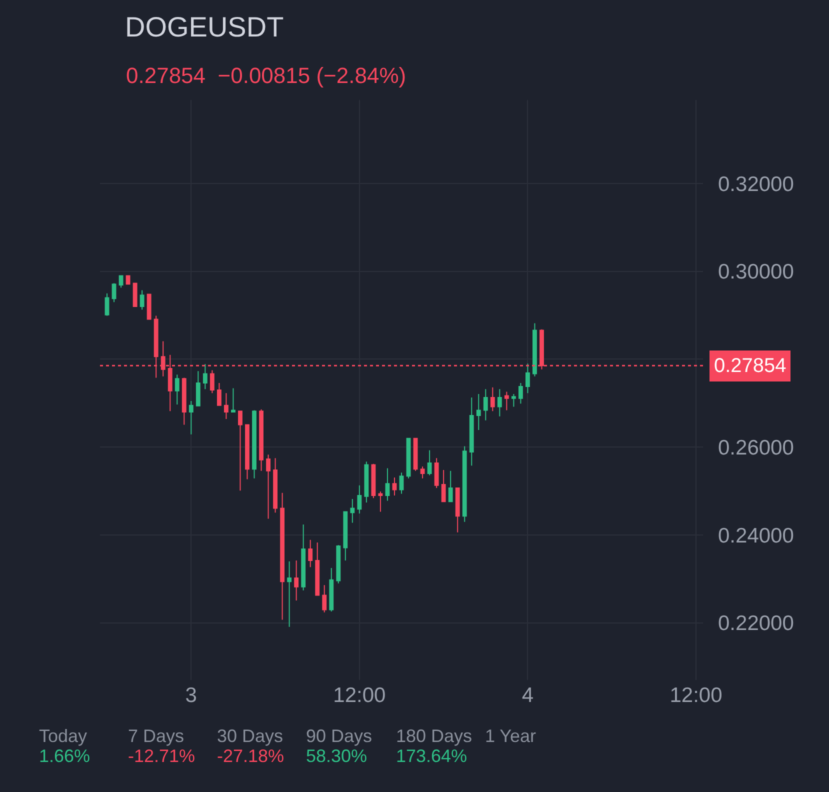  Describe the element at coordinates (191, 695) in the screenshot. I see `x-tick-label: 3` at that location.